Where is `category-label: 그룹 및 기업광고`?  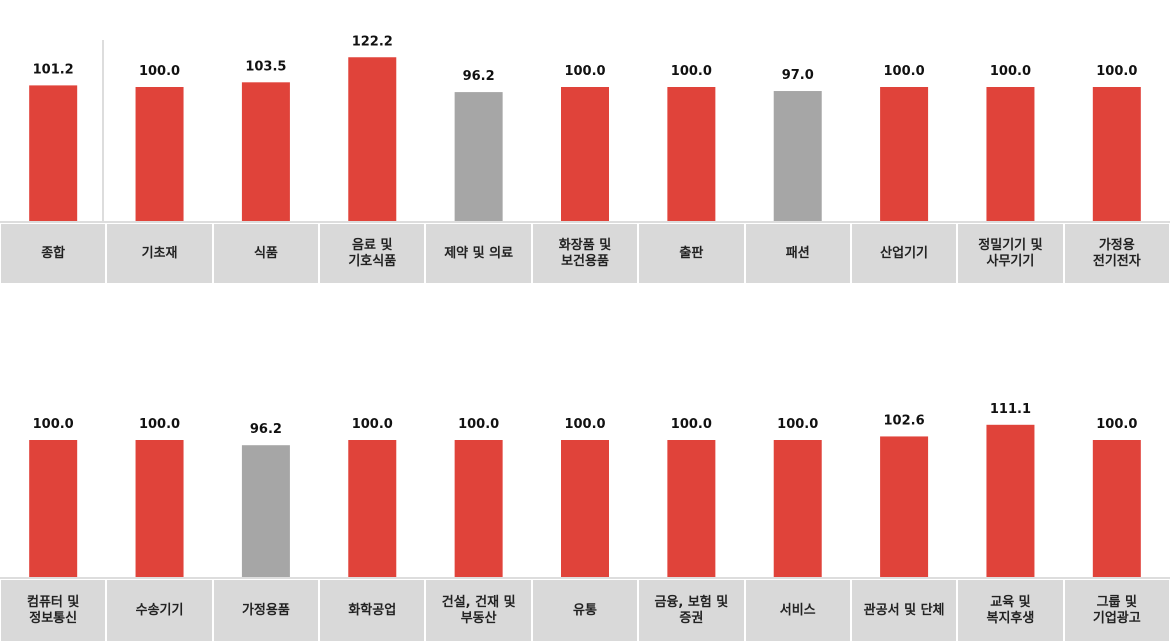 category-label: 그룹 및 기업광고 is located at coordinates (1116, 610).